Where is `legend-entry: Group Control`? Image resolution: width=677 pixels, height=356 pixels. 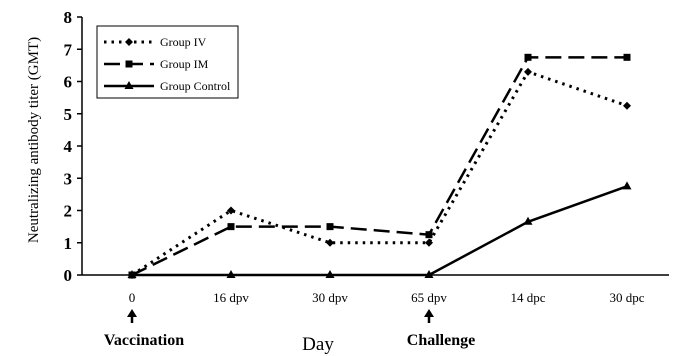
legend-entry: Group Control is located at coordinates (167, 86).